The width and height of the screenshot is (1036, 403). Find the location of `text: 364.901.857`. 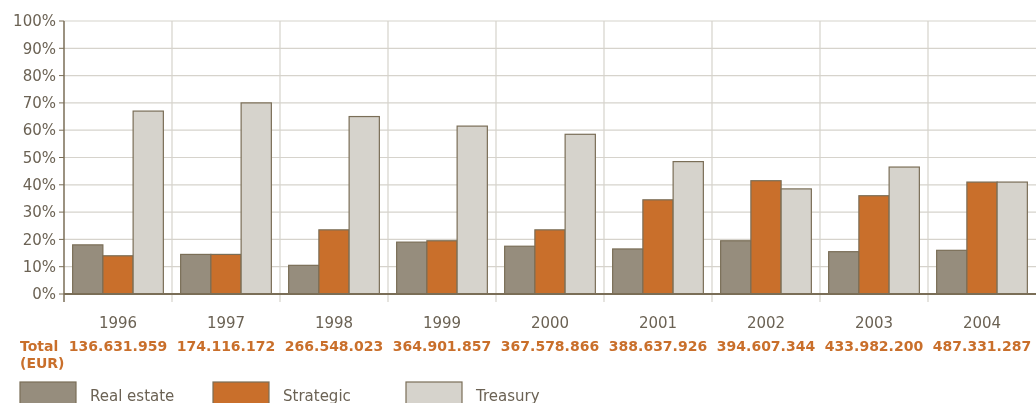

text: 364.901.857 is located at coordinates (442, 346).